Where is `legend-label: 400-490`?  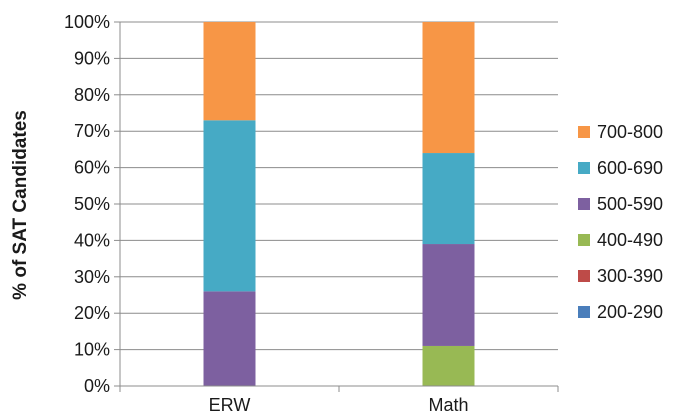
legend-label: 400-490 is located at coordinates (630, 240).